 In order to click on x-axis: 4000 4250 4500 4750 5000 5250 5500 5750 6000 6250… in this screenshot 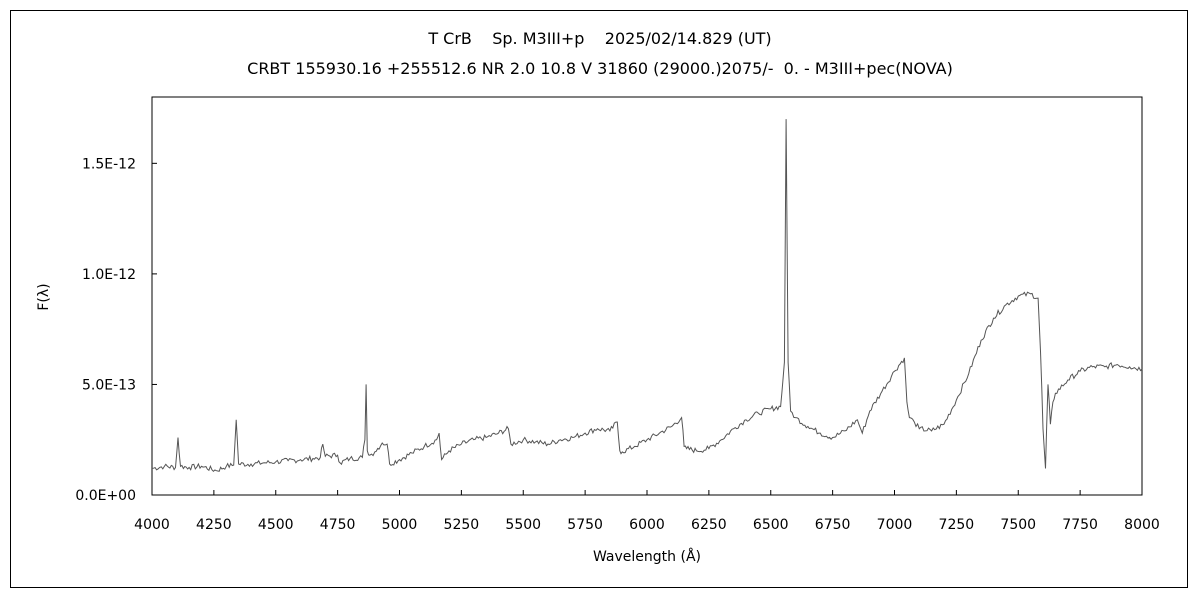, I will do `click(647, 511)`.